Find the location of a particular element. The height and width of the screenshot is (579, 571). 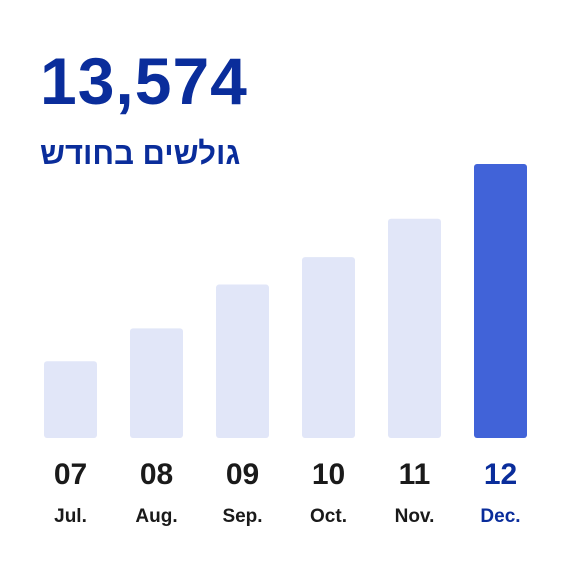

x-axis-labels: 07 Jul. 08 Aug. 09 Sep. 10 Oct. 11 Nov. 12 Dec. is located at coordinates (287, 492).